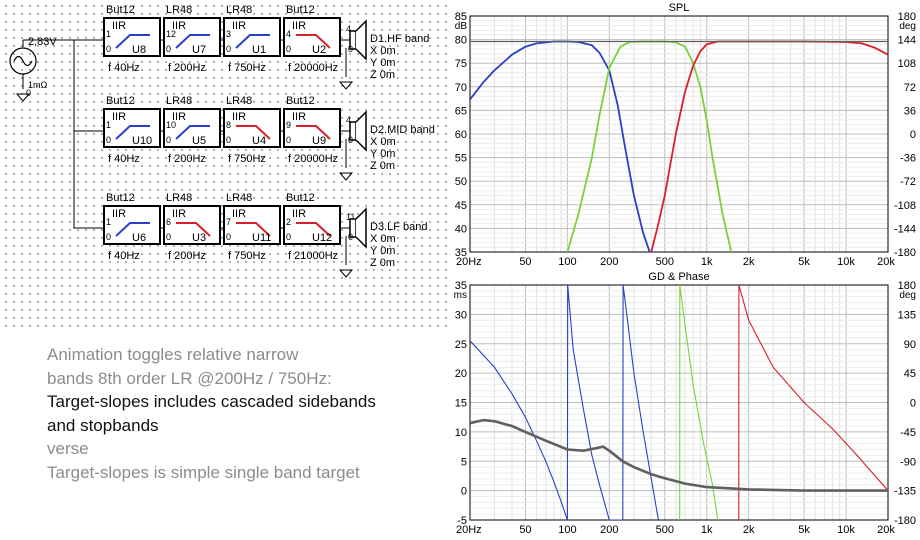 The width and height of the screenshot is (920, 540). I want to click on x-tick-label: 5k, so click(804, 530).